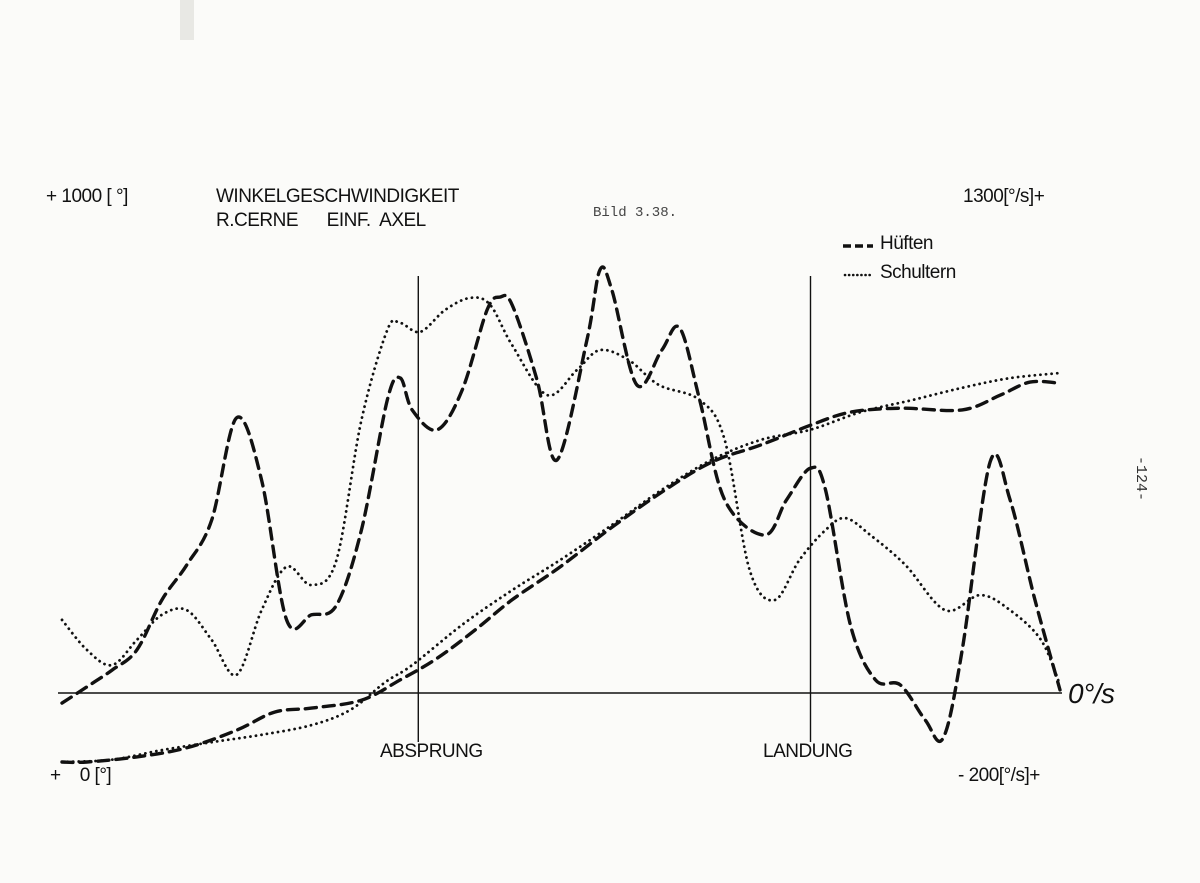  What do you see at coordinates (635, 213) in the screenshot?
I see `figure-label: Bild 3.38.` at bounding box center [635, 213].